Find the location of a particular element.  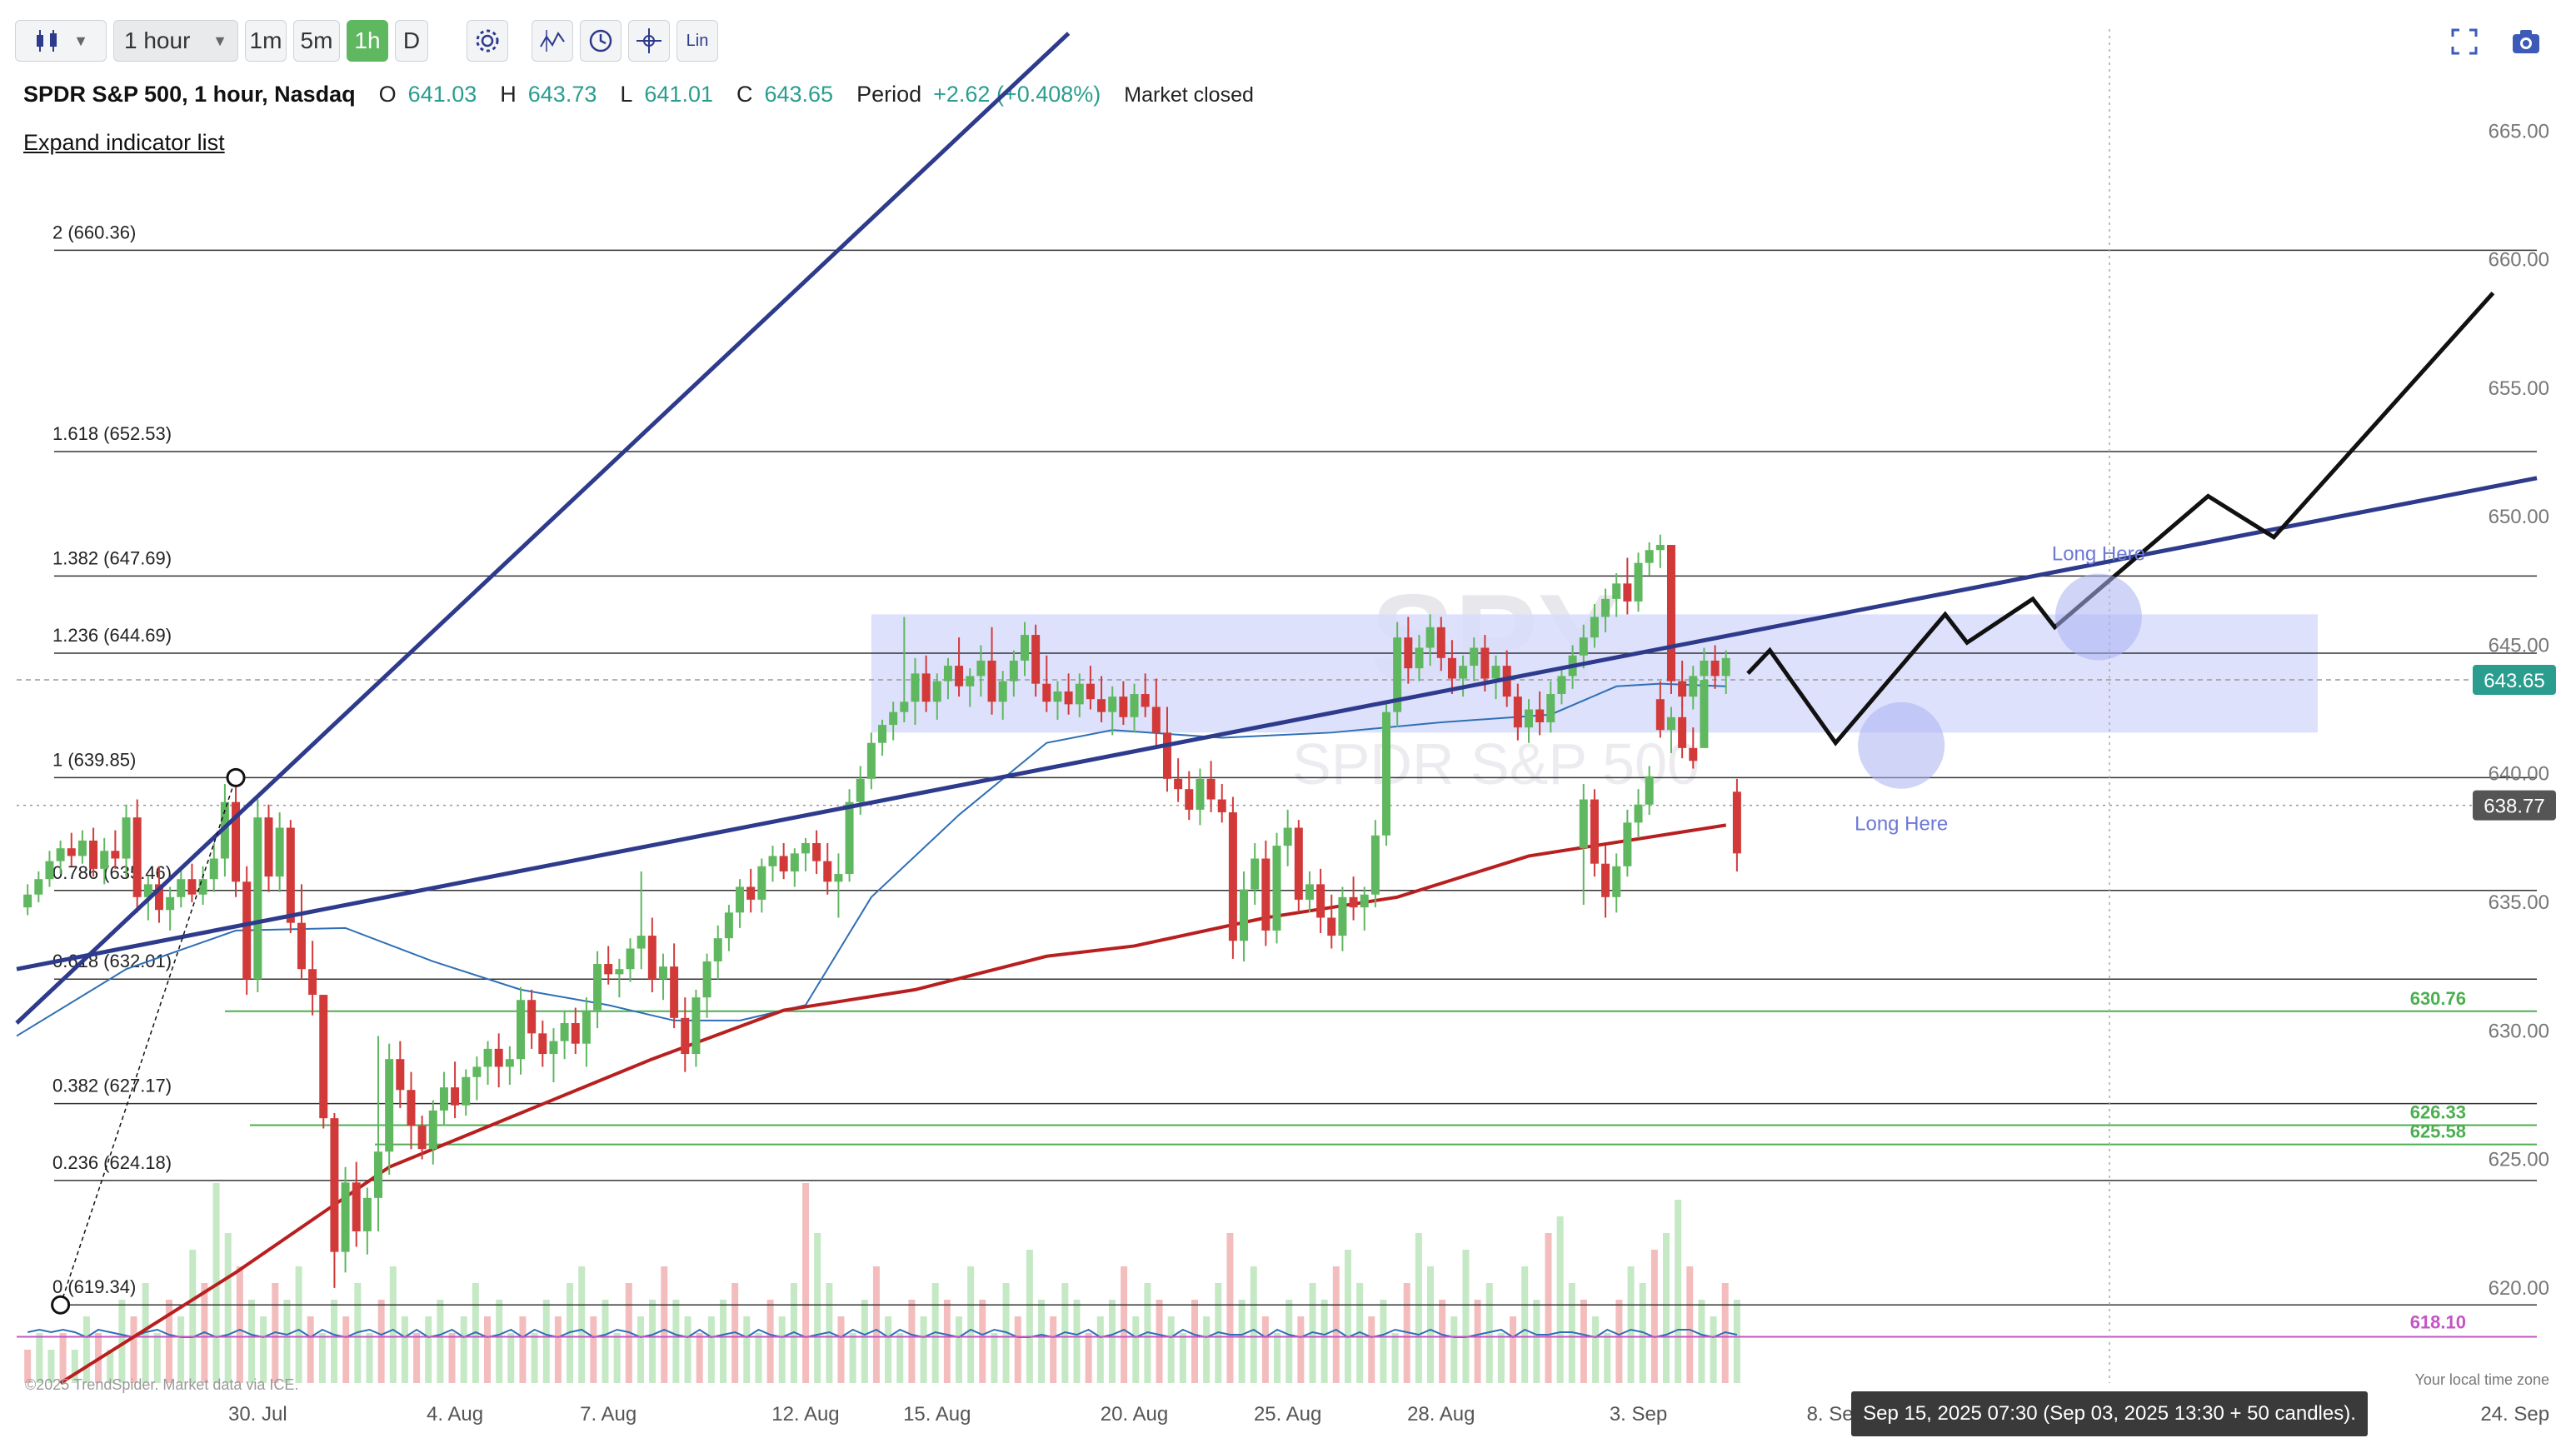

camera-icon is located at coordinates (2526, 41).